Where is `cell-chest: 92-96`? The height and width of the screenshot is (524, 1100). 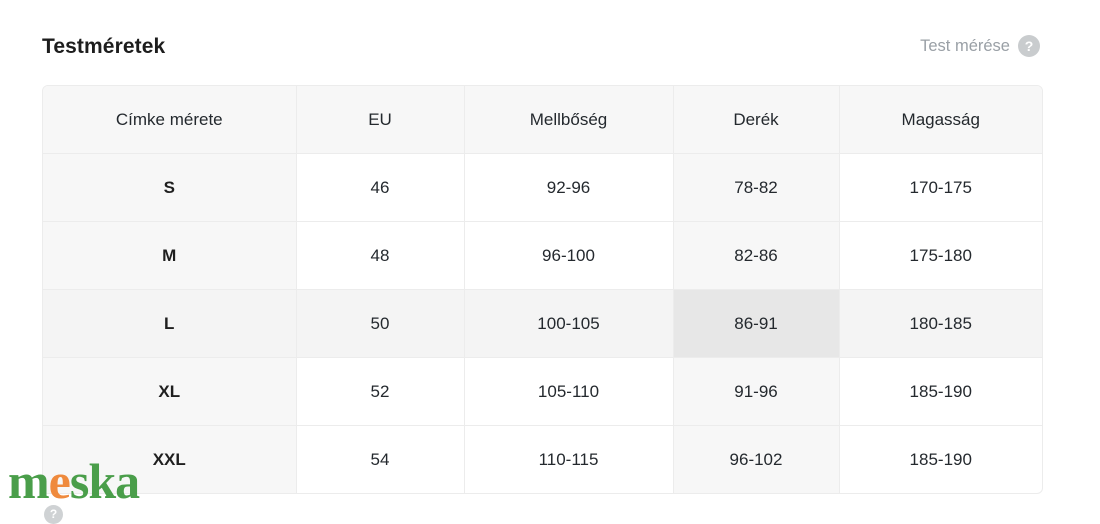 cell-chest: 92-96 is located at coordinates (569, 187).